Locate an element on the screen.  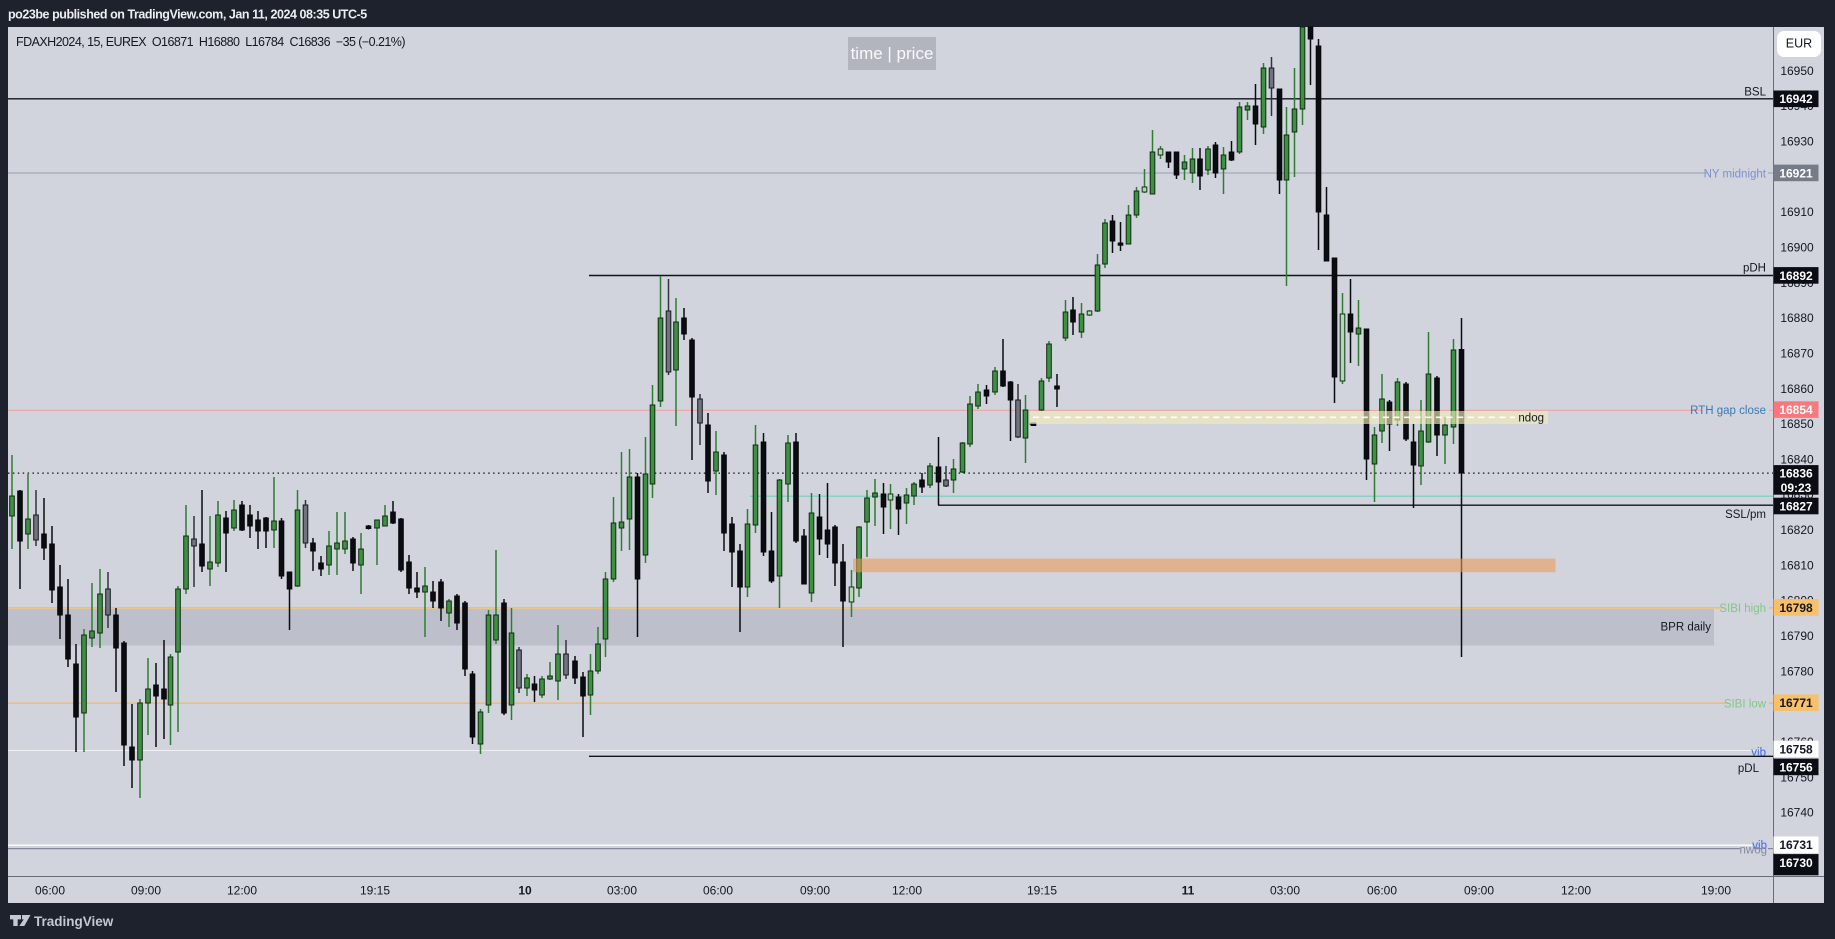
svg-text: 10 is located at coordinates (525, 891).